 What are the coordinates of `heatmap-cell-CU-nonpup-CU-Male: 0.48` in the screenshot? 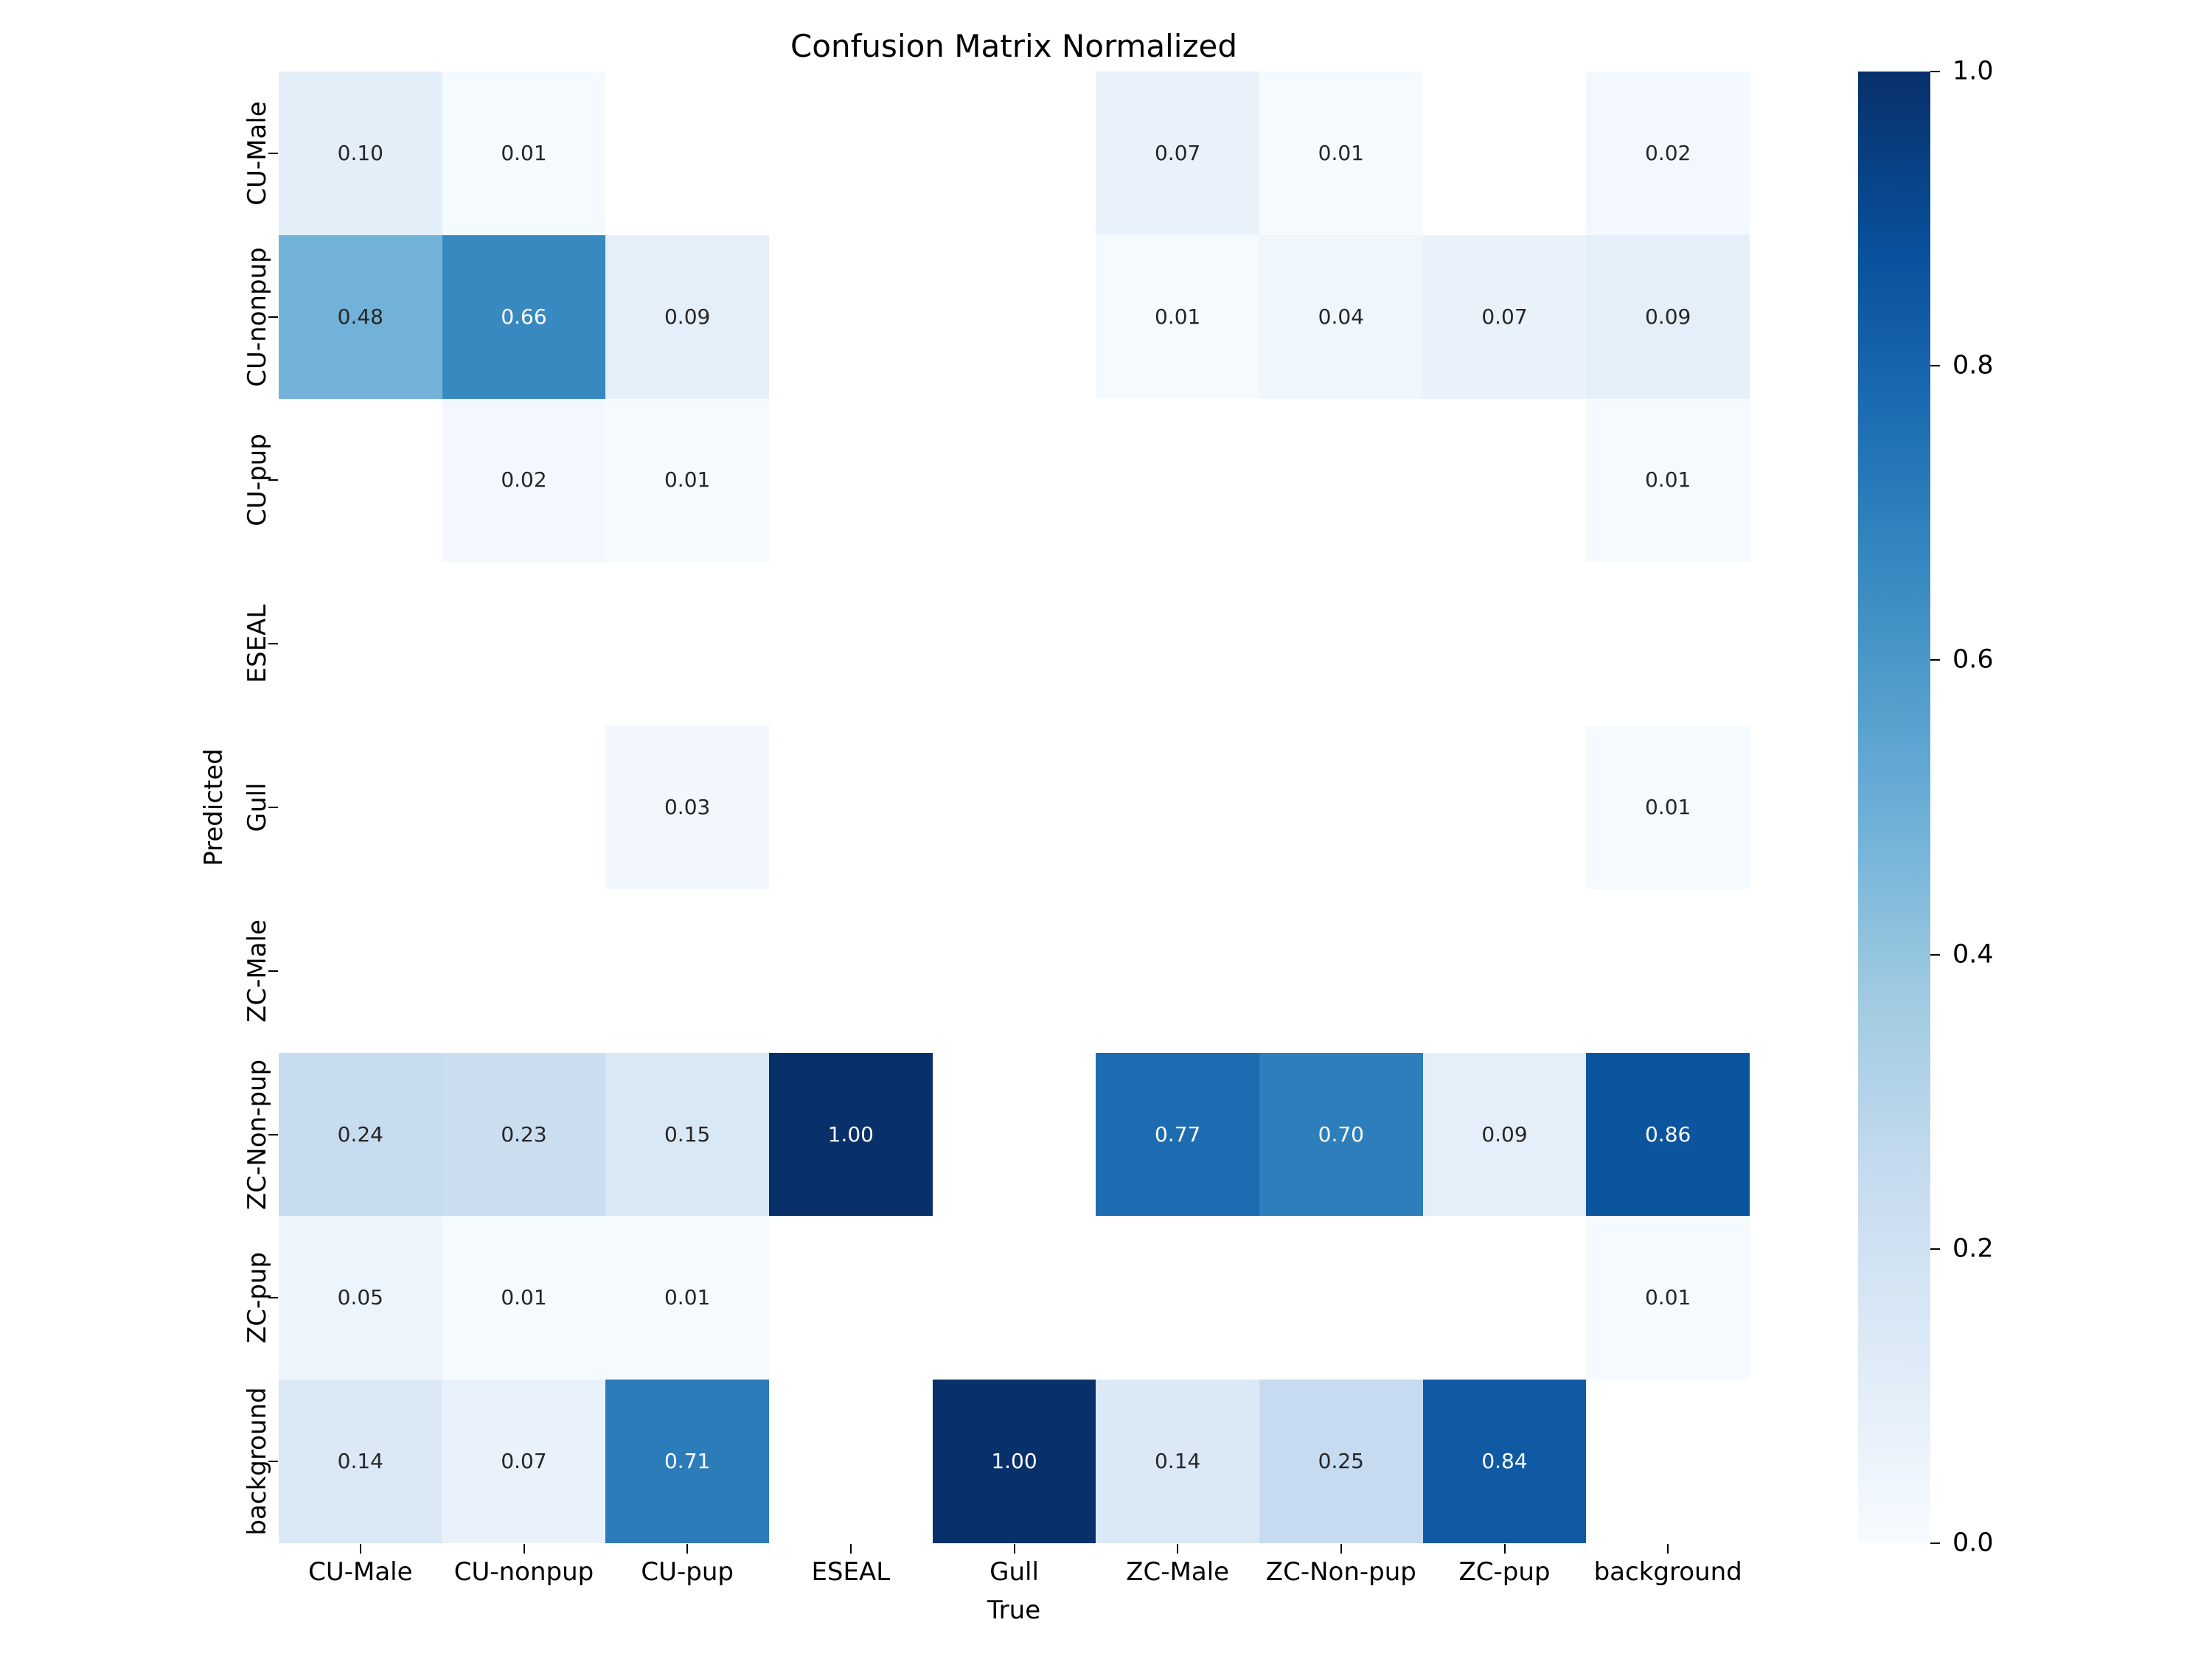 It's located at (360, 316).